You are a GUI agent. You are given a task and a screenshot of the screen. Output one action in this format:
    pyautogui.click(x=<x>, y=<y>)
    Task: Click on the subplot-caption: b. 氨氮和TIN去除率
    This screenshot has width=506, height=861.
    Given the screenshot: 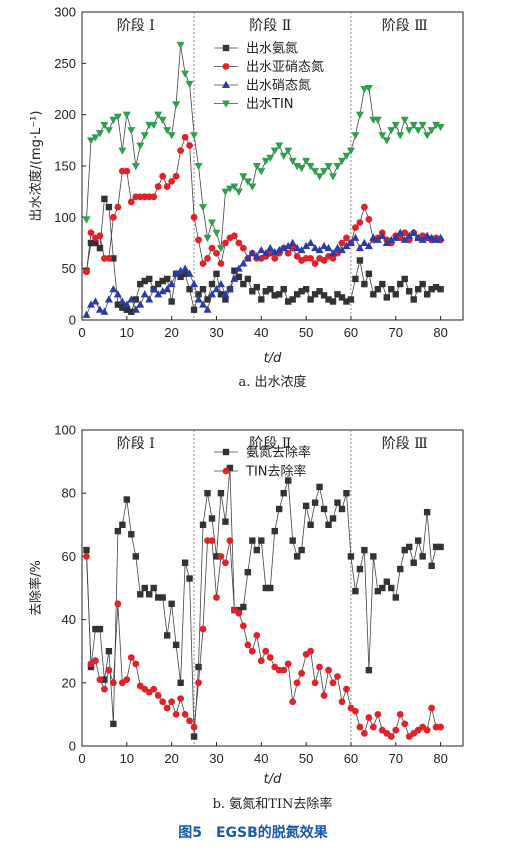 What is the action you would take?
    pyautogui.click(x=273, y=804)
    